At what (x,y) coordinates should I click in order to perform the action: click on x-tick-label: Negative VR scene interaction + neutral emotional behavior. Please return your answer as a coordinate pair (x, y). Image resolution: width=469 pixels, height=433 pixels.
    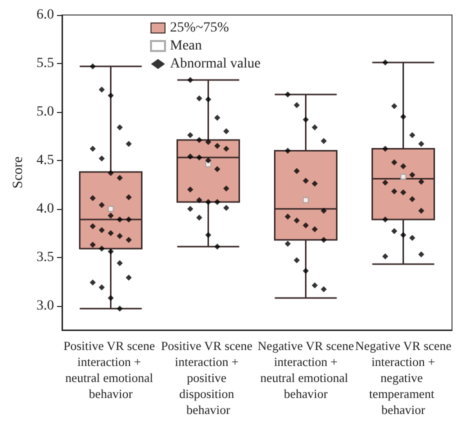
    Looking at the image, I should click on (306, 370).